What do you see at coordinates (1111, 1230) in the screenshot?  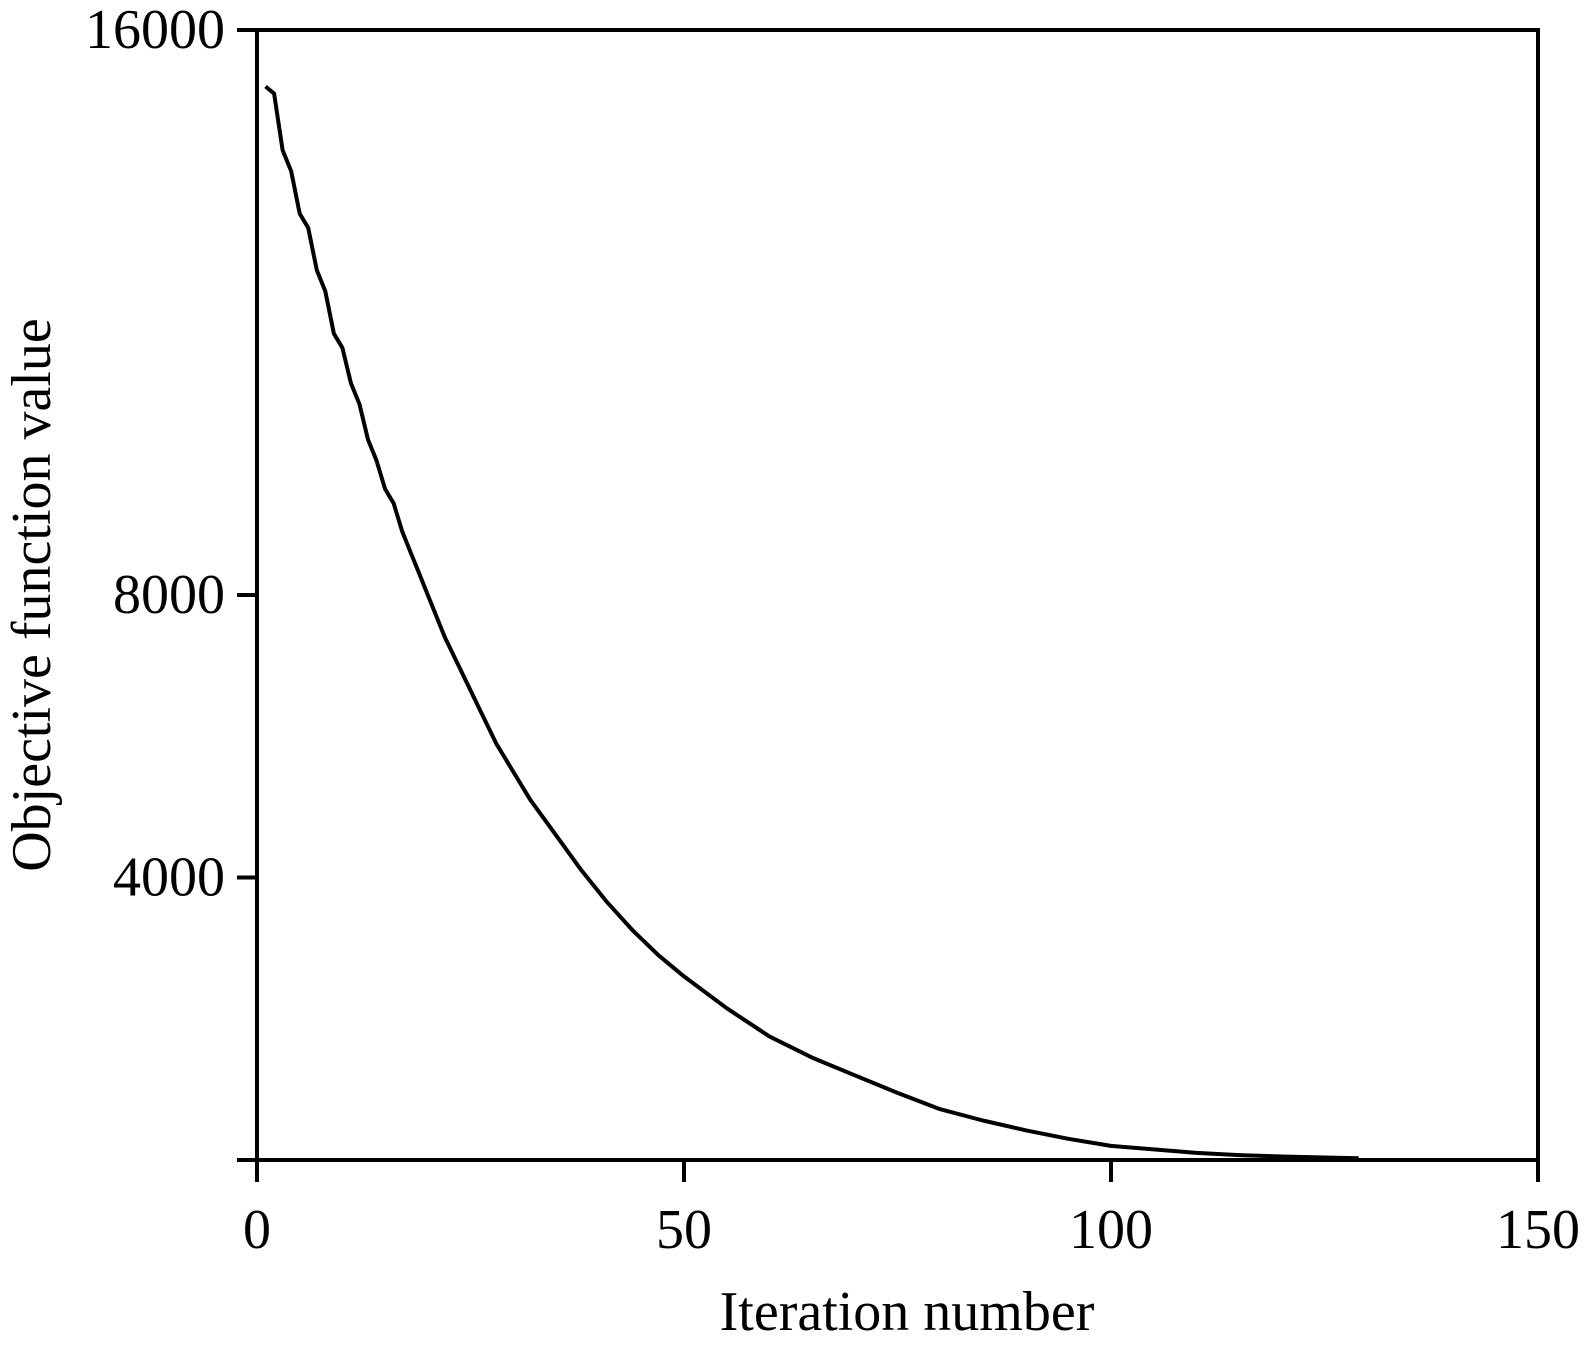 I see `x-tick-label: 100` at bounding box center [1111, 1230].